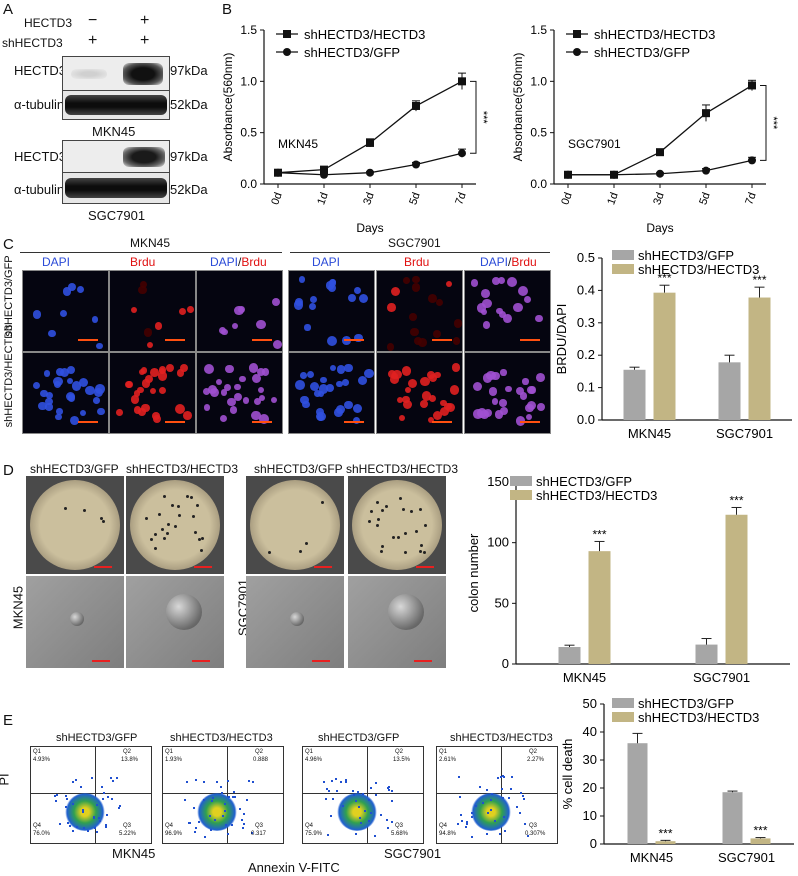  Describe the element at coordinates (248, 30) in the screenshot. I see `y-tick-label: 1.5` at that location.